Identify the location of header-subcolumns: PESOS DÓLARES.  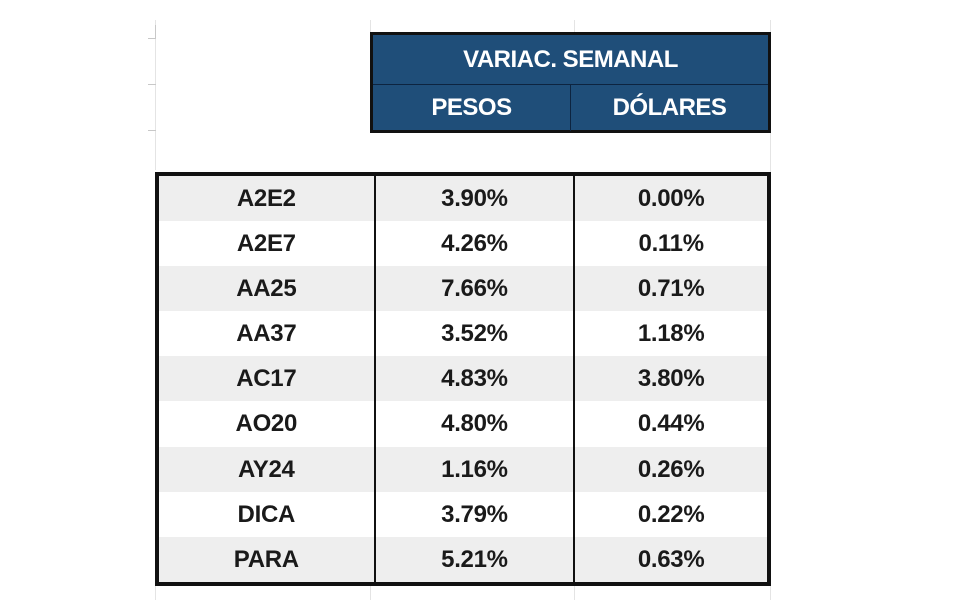
(570, 108).